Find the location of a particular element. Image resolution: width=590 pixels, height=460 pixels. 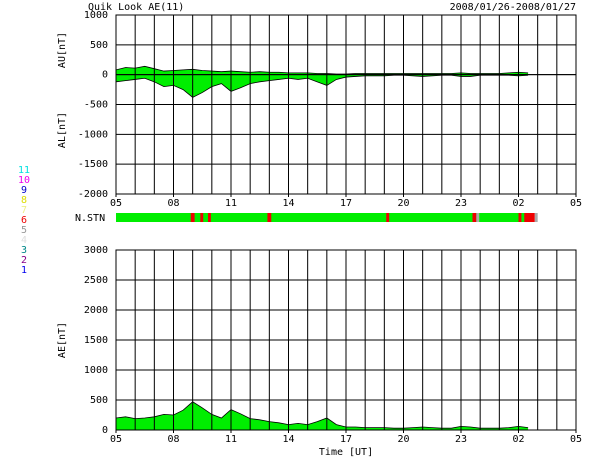

legend-label: 5 is located at coordinates (24, 230).